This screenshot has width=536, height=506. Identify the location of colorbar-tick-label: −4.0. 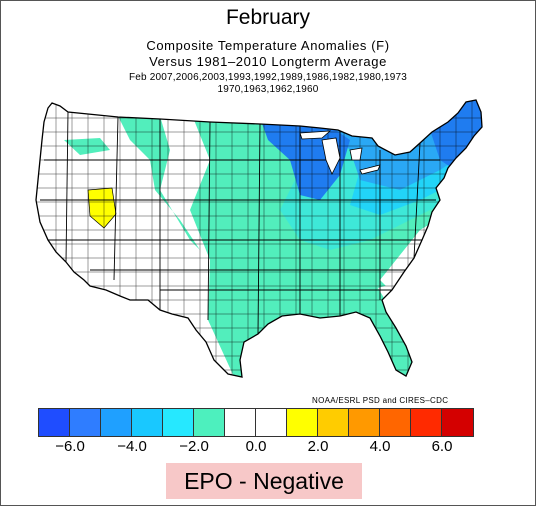
(132, 446).